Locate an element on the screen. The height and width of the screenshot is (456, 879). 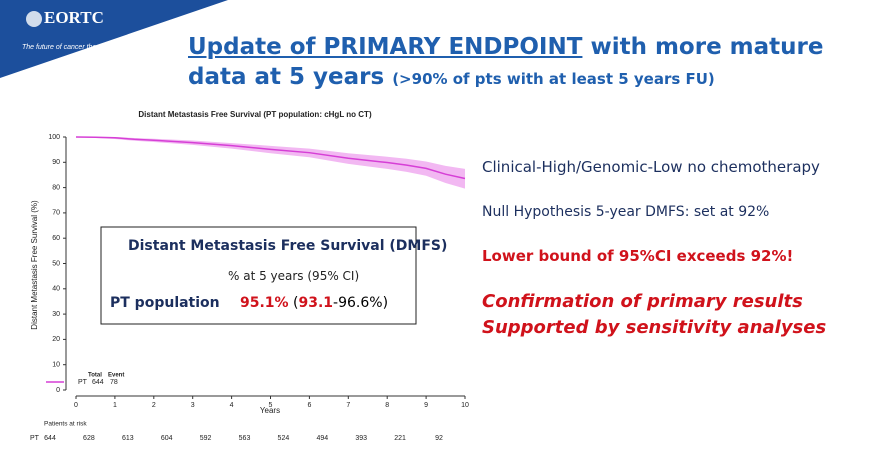
y-tick-label: 80 is located at coordinates (56, 187).